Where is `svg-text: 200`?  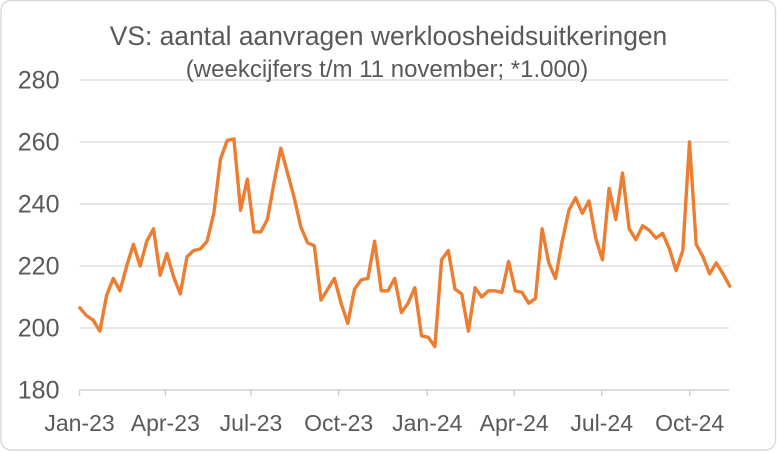 svg-text: 200 is located at coordinates (39, 329).